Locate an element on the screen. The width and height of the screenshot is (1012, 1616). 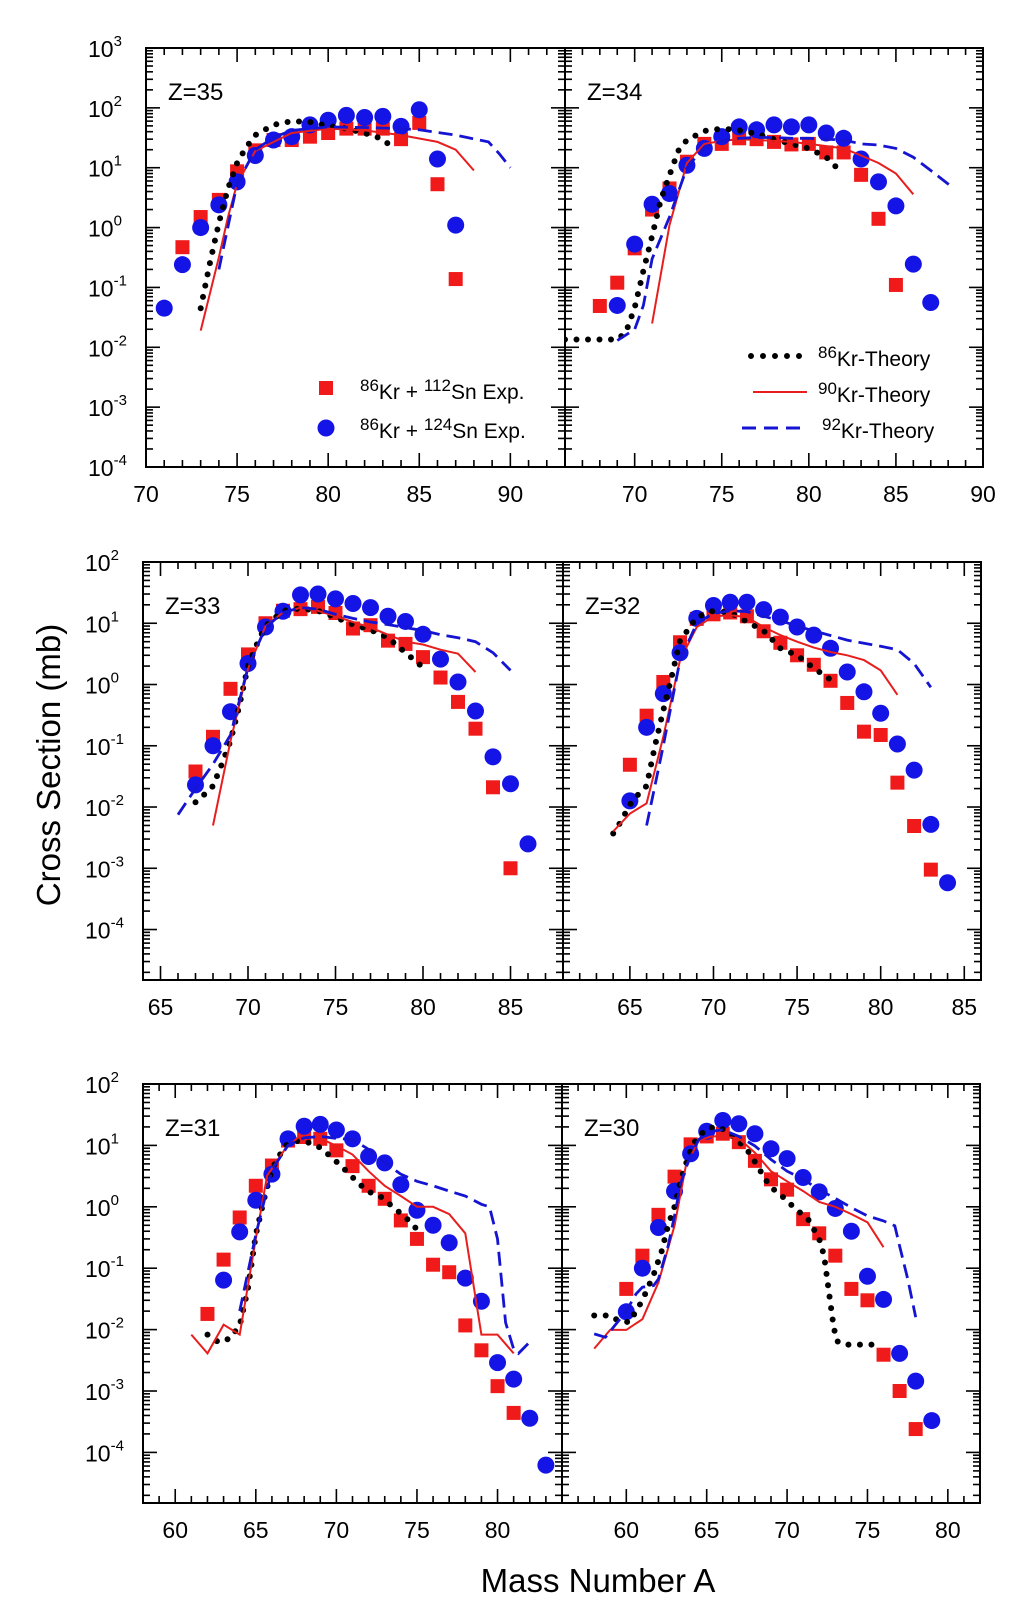
y-tick-label: 10⁰ is located at coordinates (102, 1206).